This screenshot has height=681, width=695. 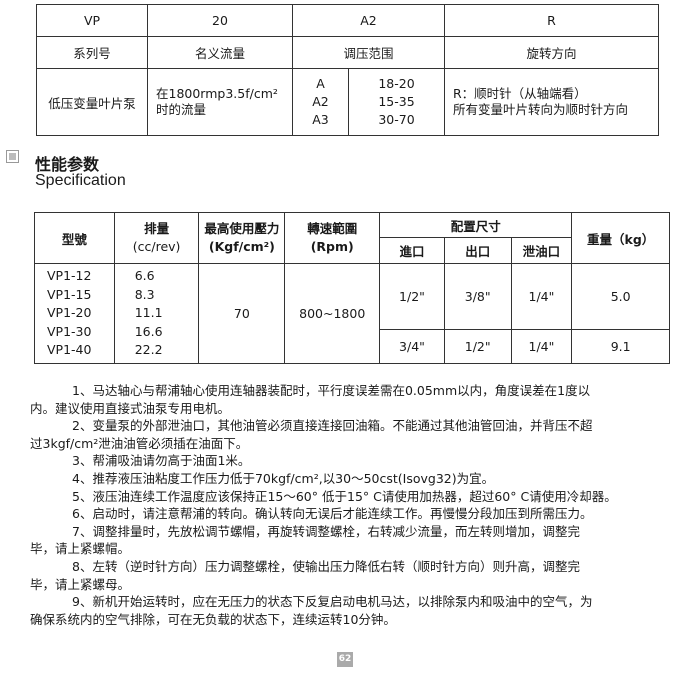 I want to click on displacement-value: 6.6, so click(x=144, y=276).